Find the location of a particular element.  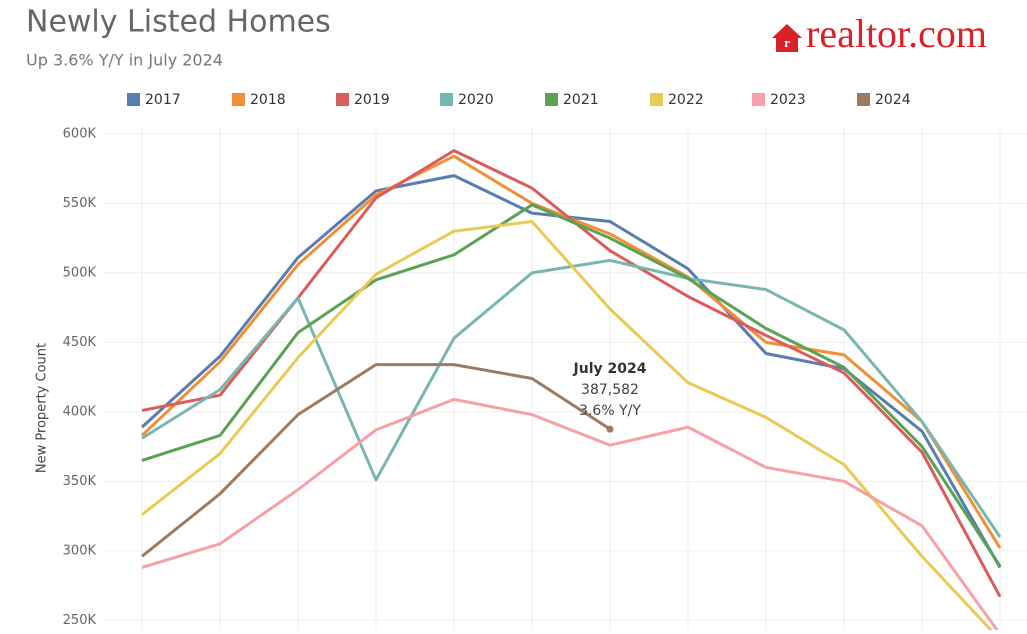

y-tick-label: 500K is located at coordinates (80, 272).